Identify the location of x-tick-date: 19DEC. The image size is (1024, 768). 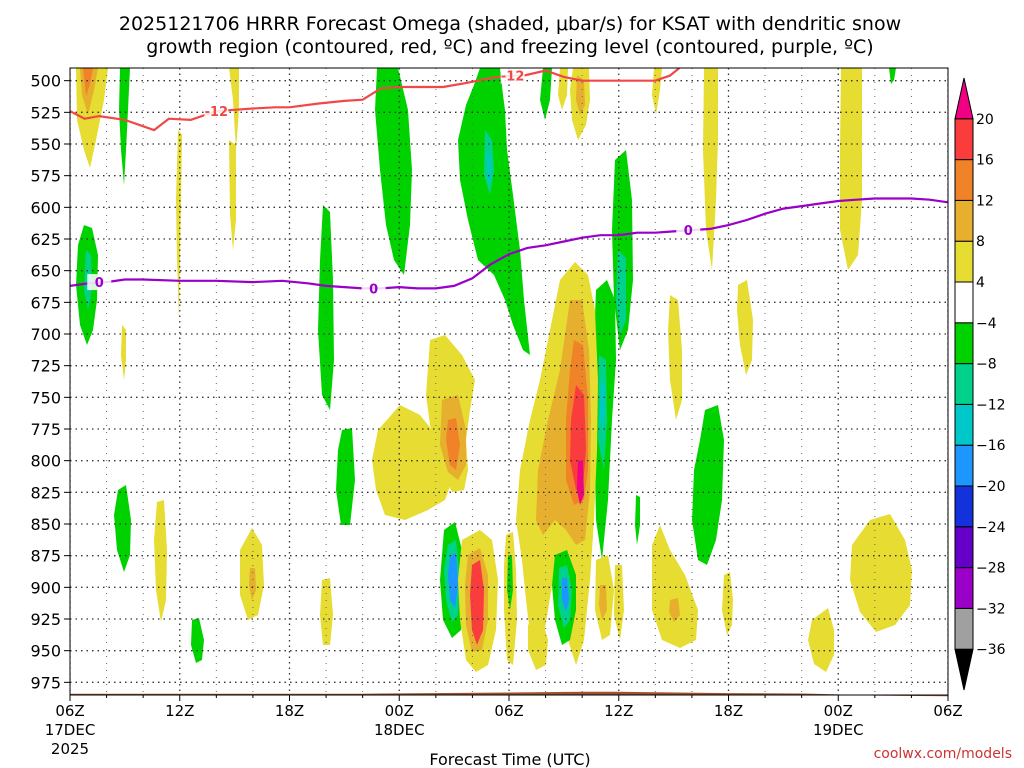
(838, 730).